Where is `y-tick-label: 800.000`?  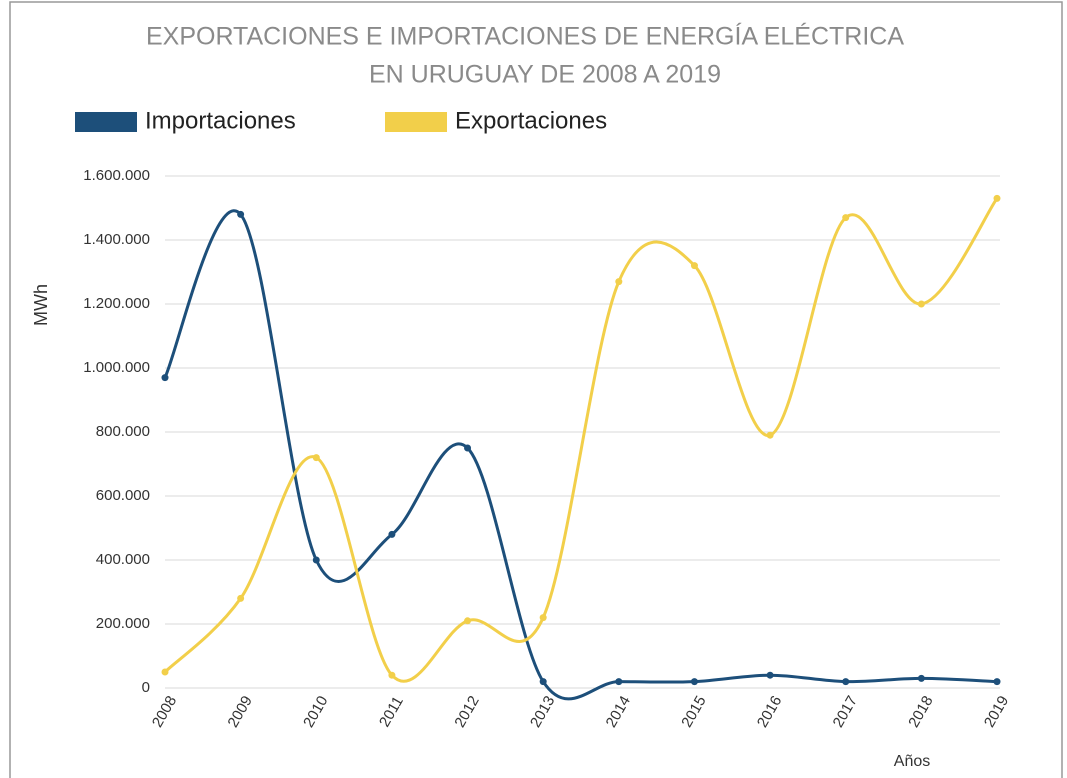 y-tick-label: 800.000 is located at coordinates (123, 431).